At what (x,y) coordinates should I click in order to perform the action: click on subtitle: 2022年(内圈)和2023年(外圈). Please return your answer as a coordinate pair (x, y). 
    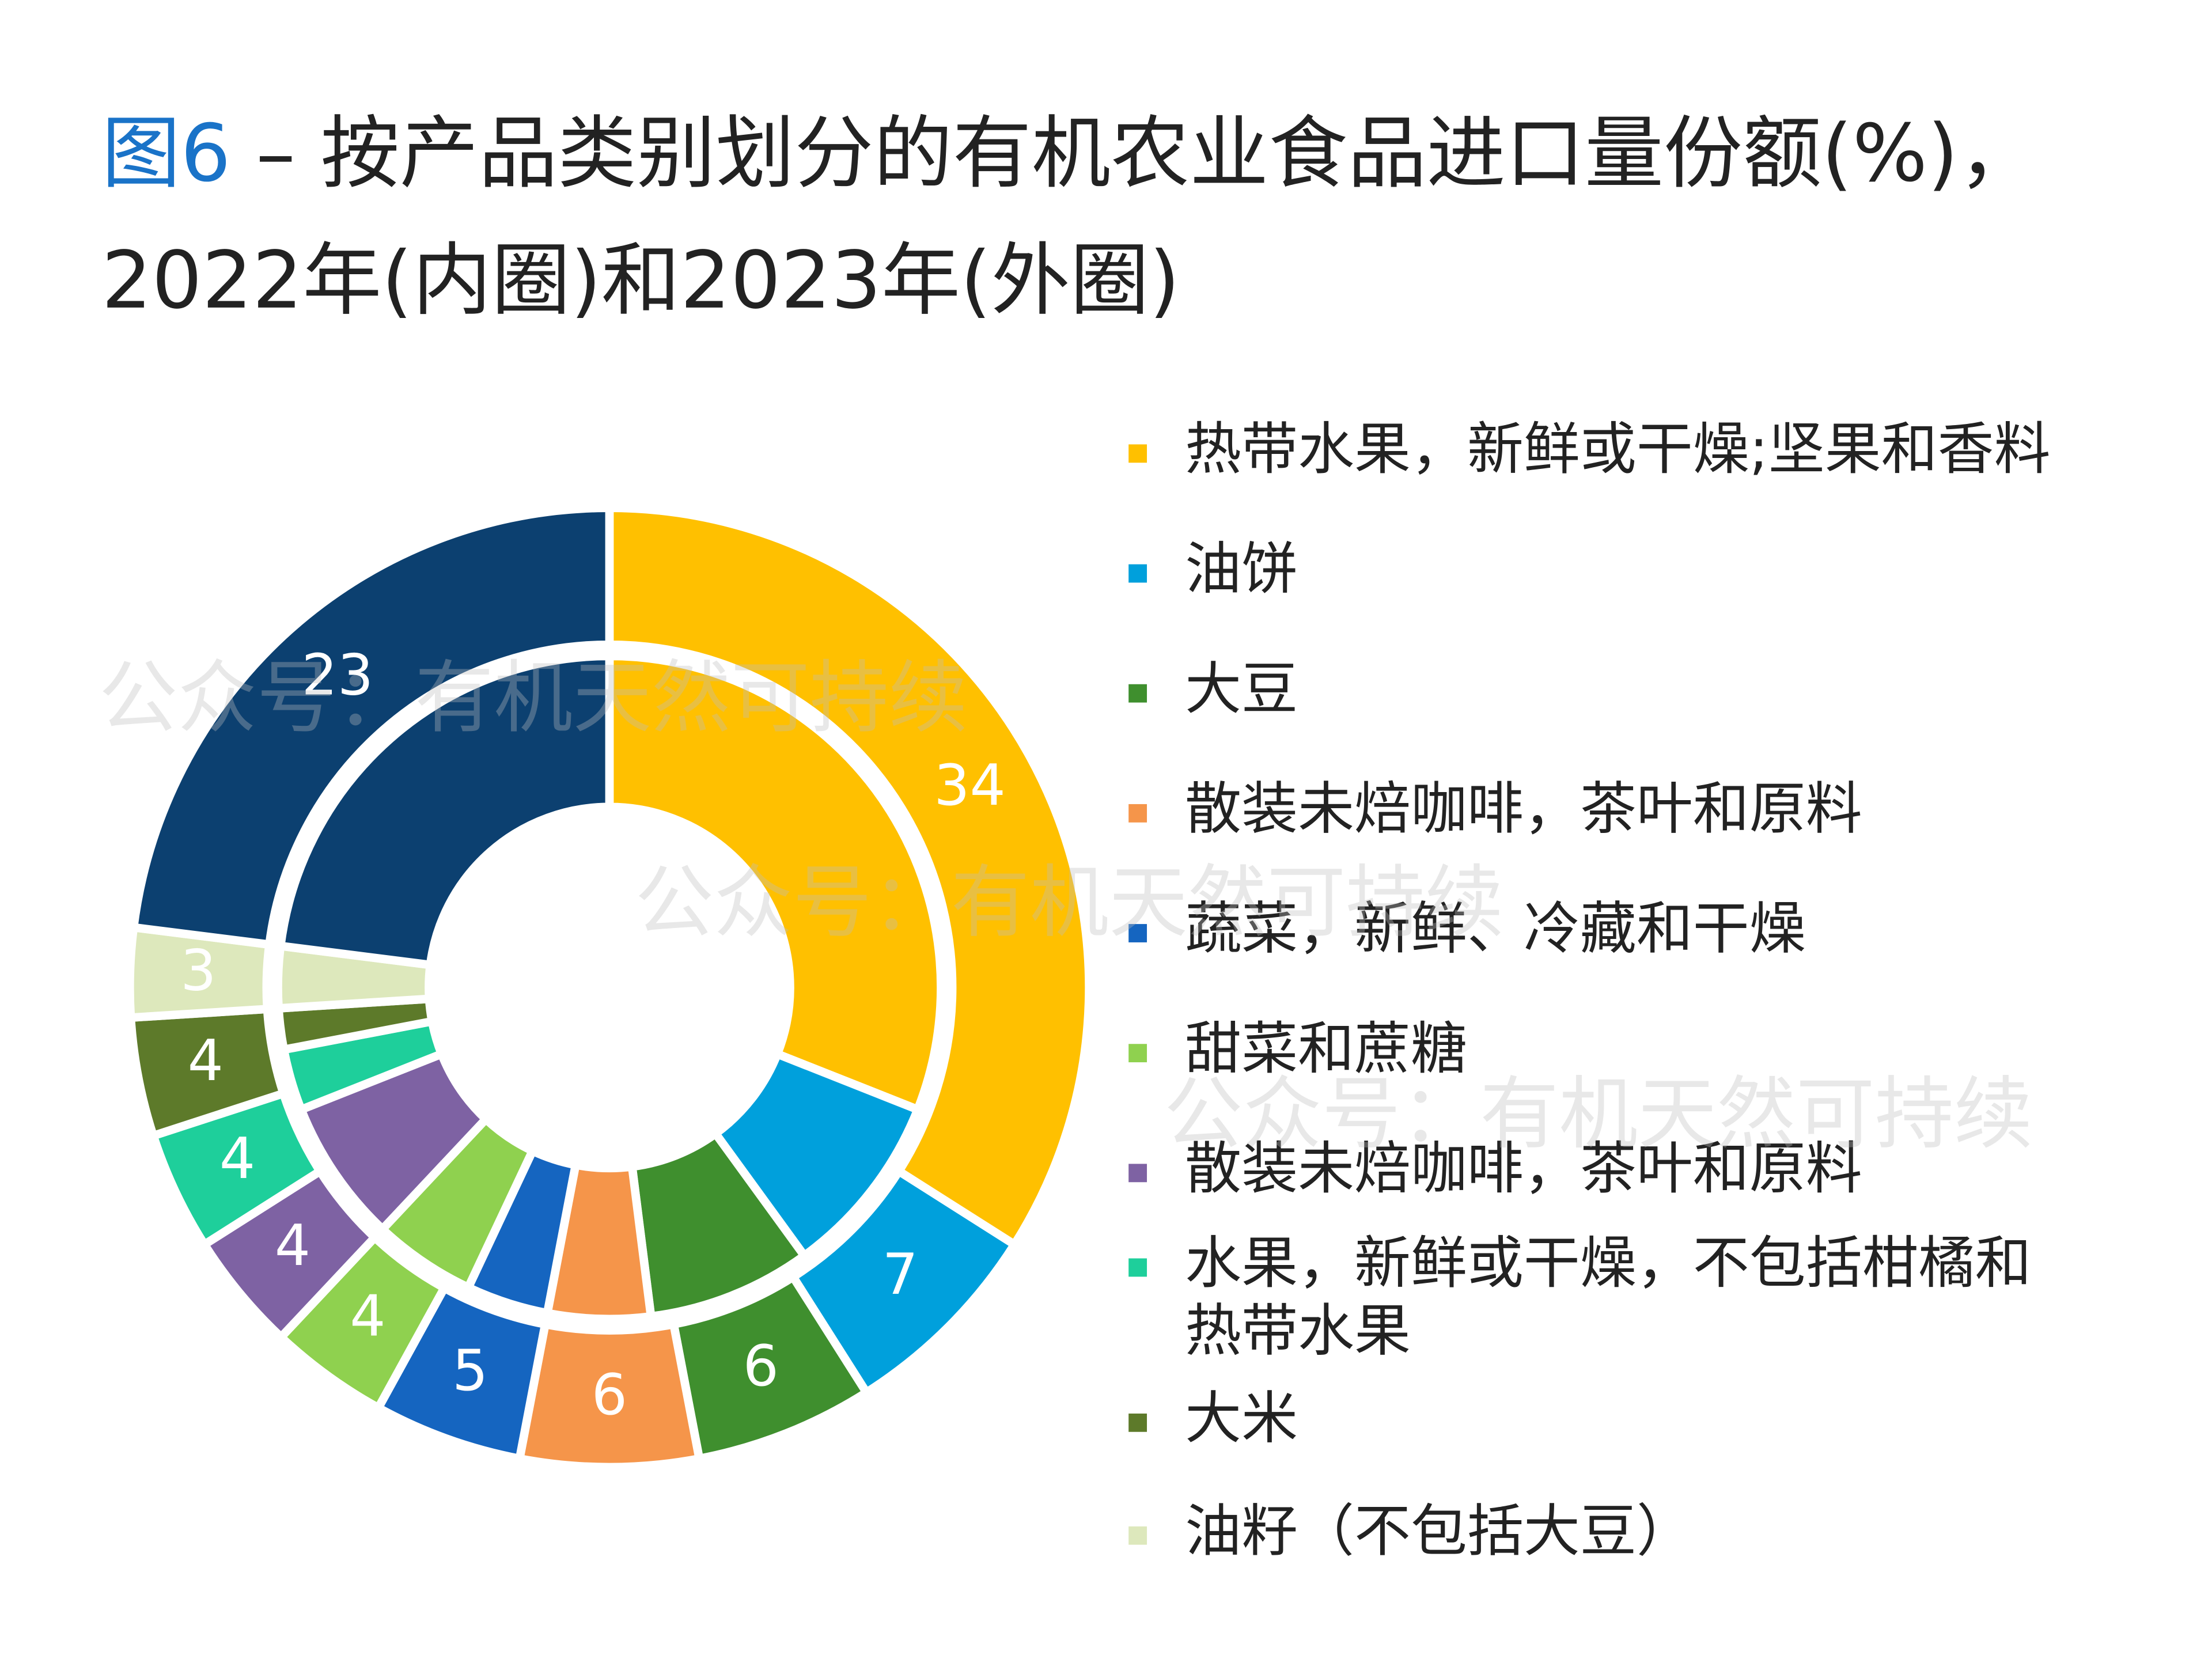
    Looking at the image, I should click on (640, 281).